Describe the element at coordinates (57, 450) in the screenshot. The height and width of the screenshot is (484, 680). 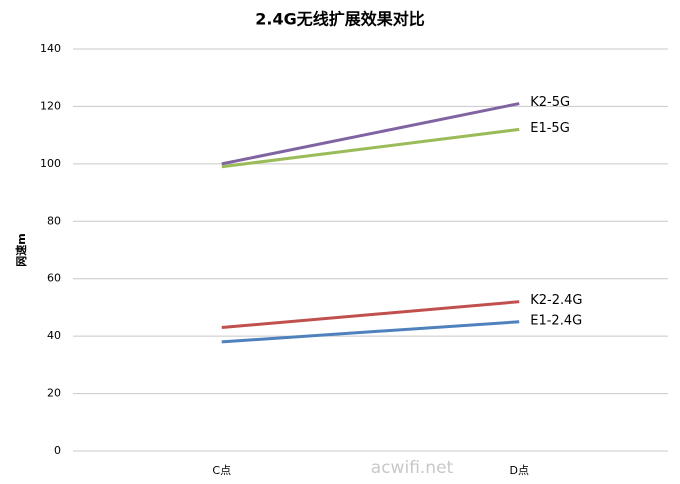
I see `y-tick-label: 0` at that location.